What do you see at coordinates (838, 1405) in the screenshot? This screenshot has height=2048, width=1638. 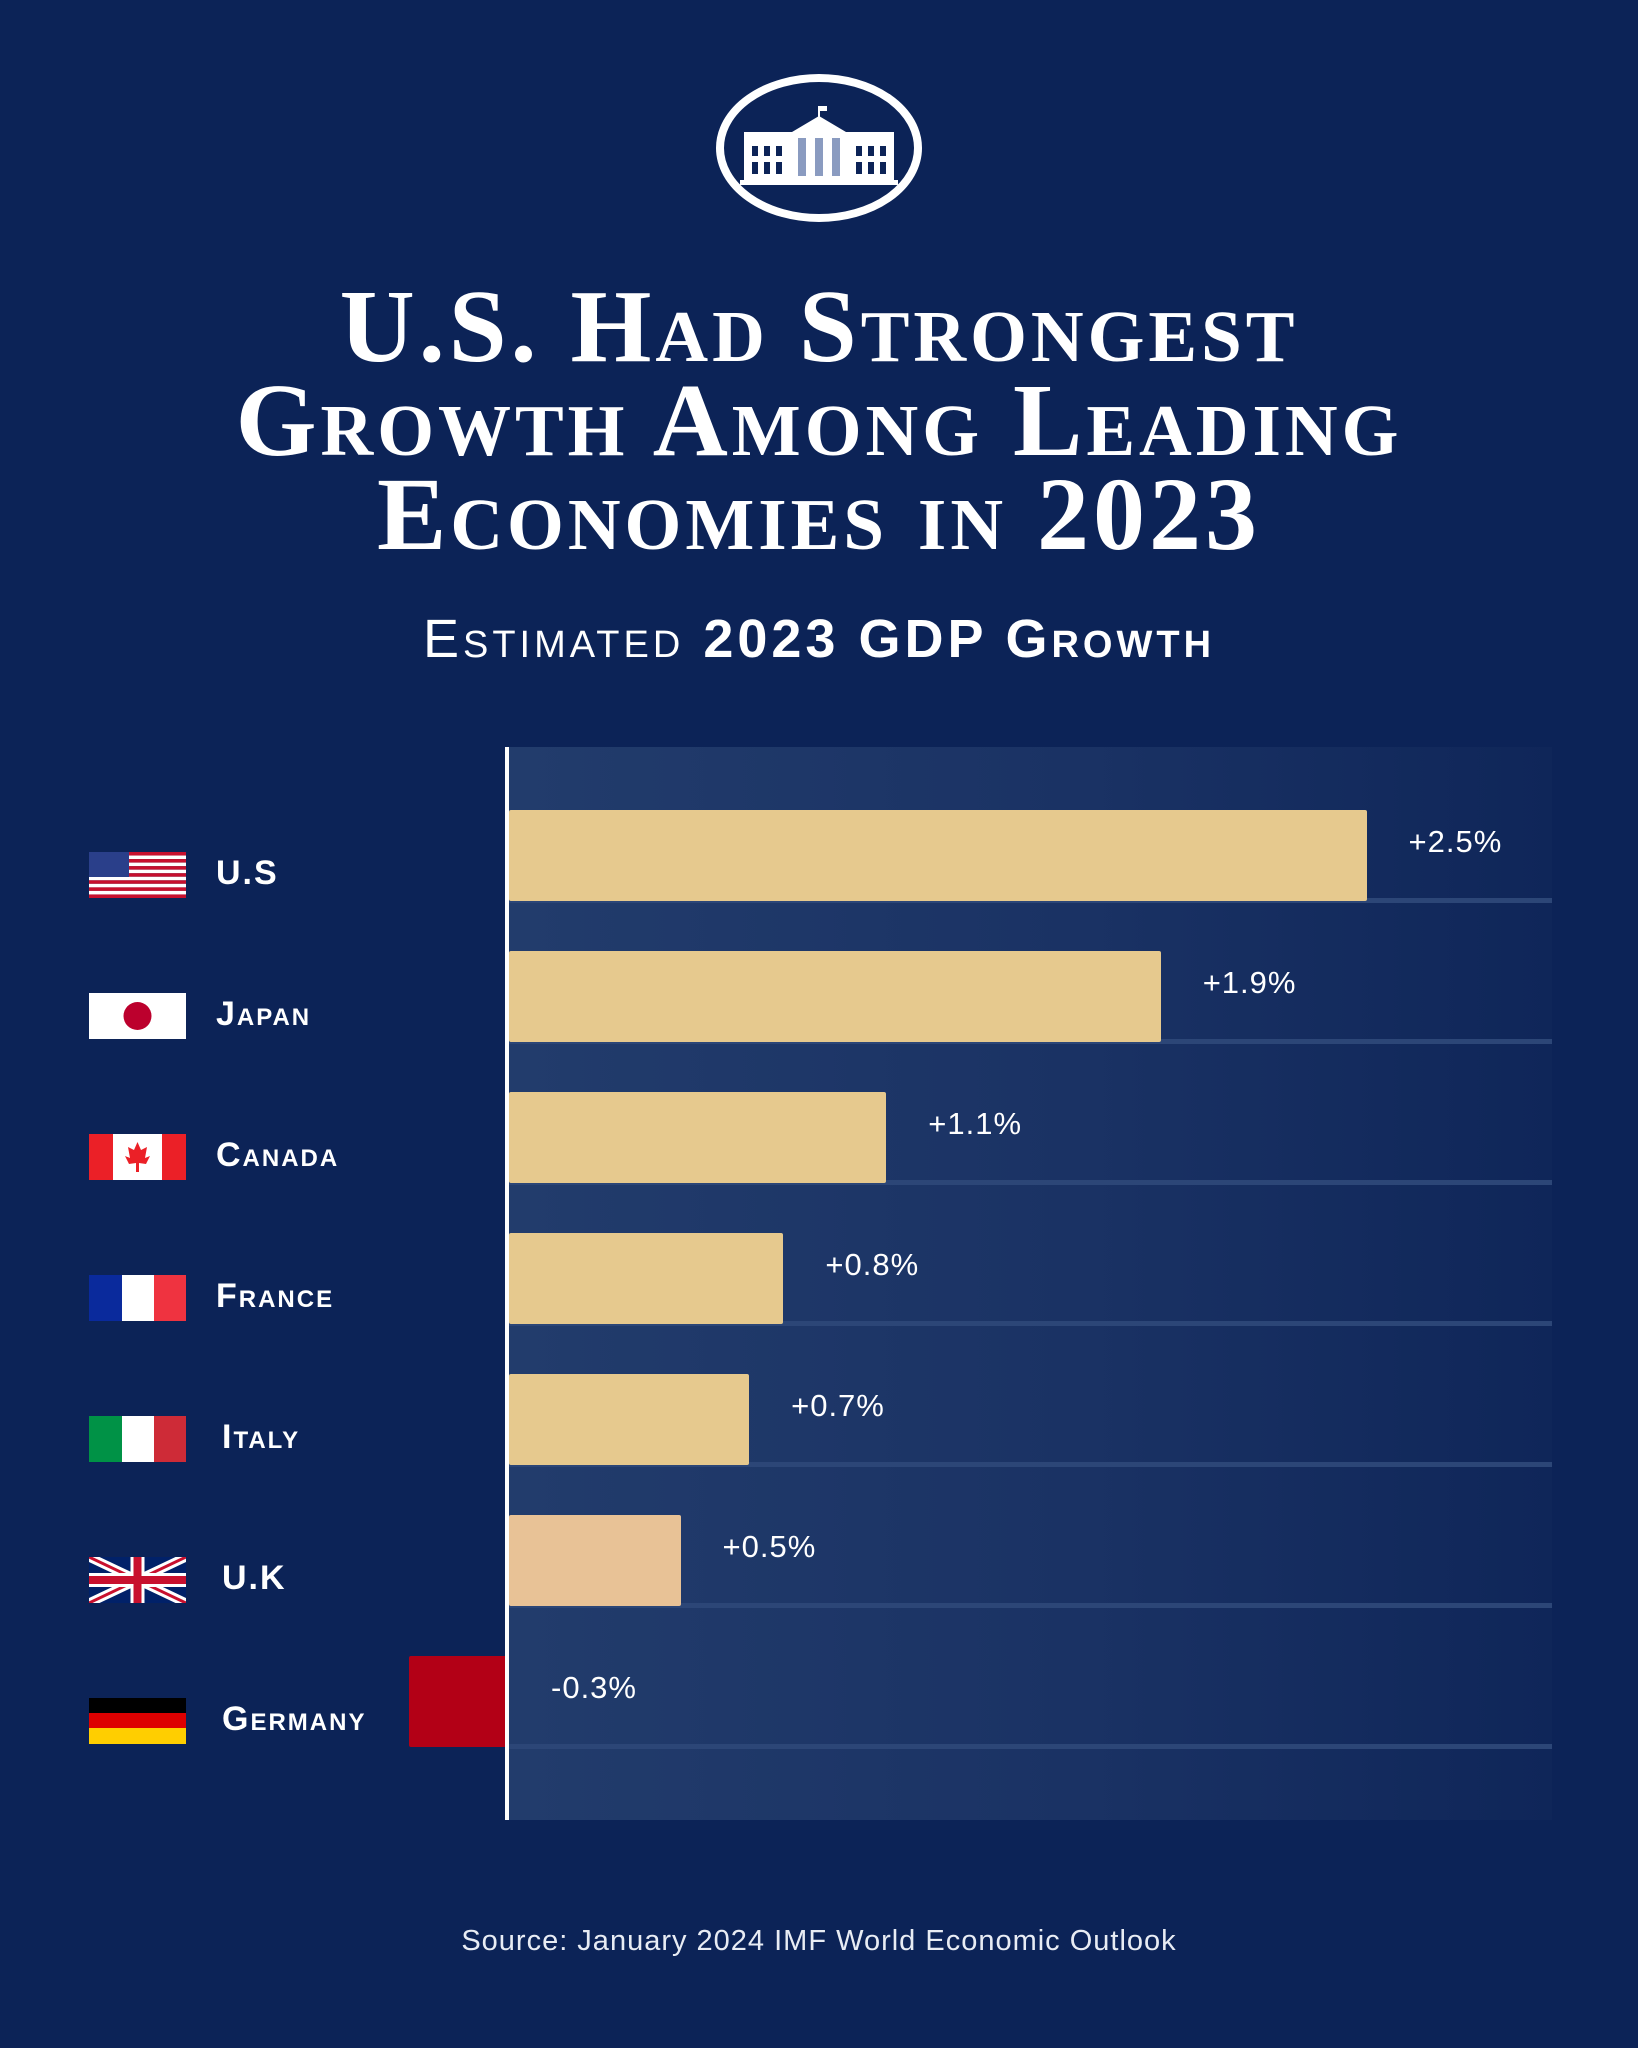 I see `value-label: +0.7%` at bounding box center [838, 1405].